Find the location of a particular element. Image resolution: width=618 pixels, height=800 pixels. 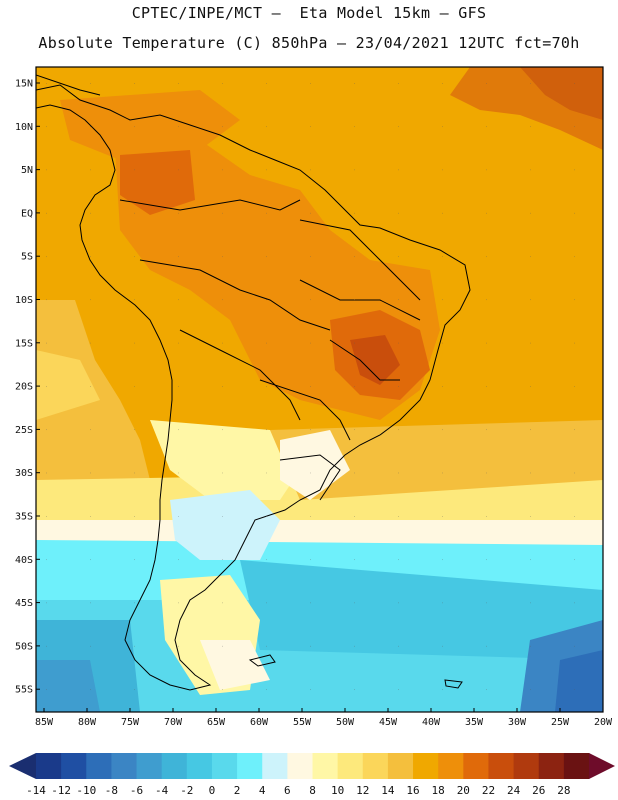

colorbar-label: 20 is located at coordinates (463, 790).